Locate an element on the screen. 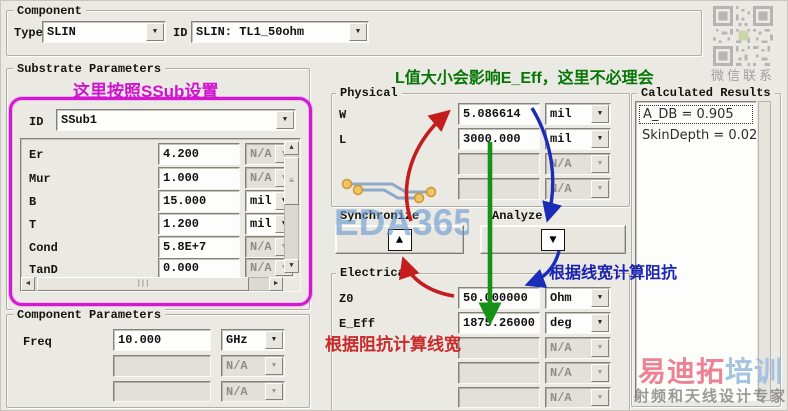 The image size is (788, 411). freq-unit-dropdown: GHz ▼ is located at coordinates (253, 340).